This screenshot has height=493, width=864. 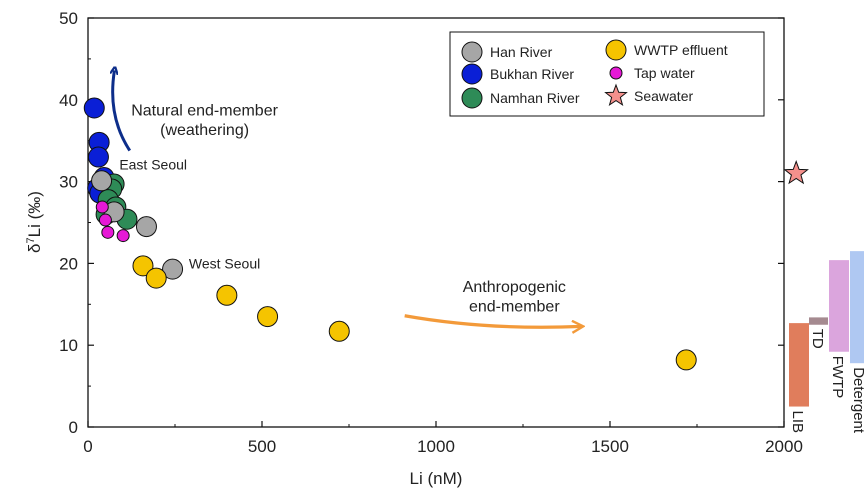 I want to click on annotation-end-member: end-member, so click(x=514, y=307).